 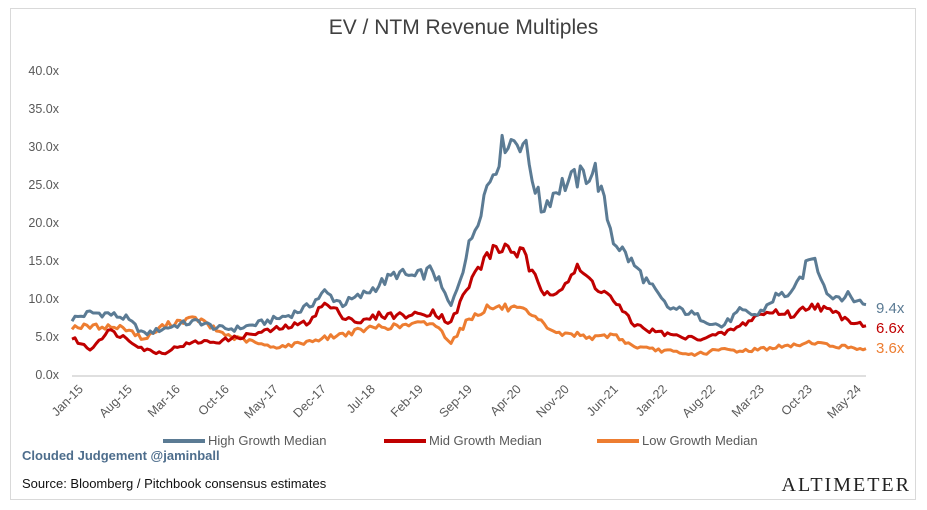 I want to click on legend-label-high-growth: High Growth Median, so click(x=267, y=440).